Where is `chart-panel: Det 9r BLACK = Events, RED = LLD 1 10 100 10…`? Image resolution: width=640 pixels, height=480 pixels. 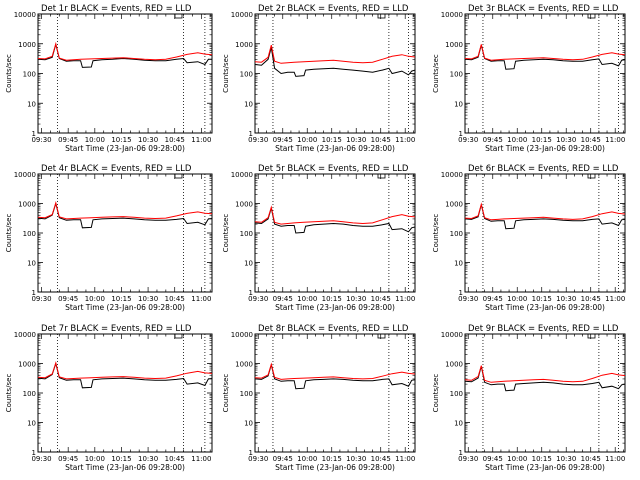
chart-panel: Det 9r BLACK = Events, RED = LLD 1 10 100 10… is located at coordinates (529, 398).